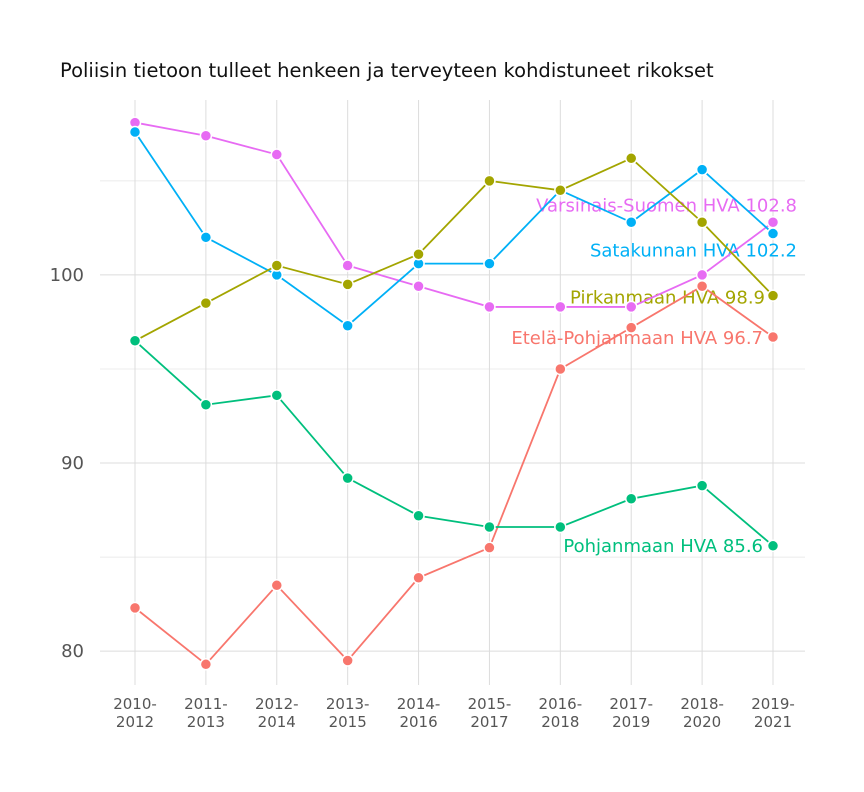  Describe the element at coordinates (348, 722) in the screenshot. I see `x-tick-label: 2015` at that location.